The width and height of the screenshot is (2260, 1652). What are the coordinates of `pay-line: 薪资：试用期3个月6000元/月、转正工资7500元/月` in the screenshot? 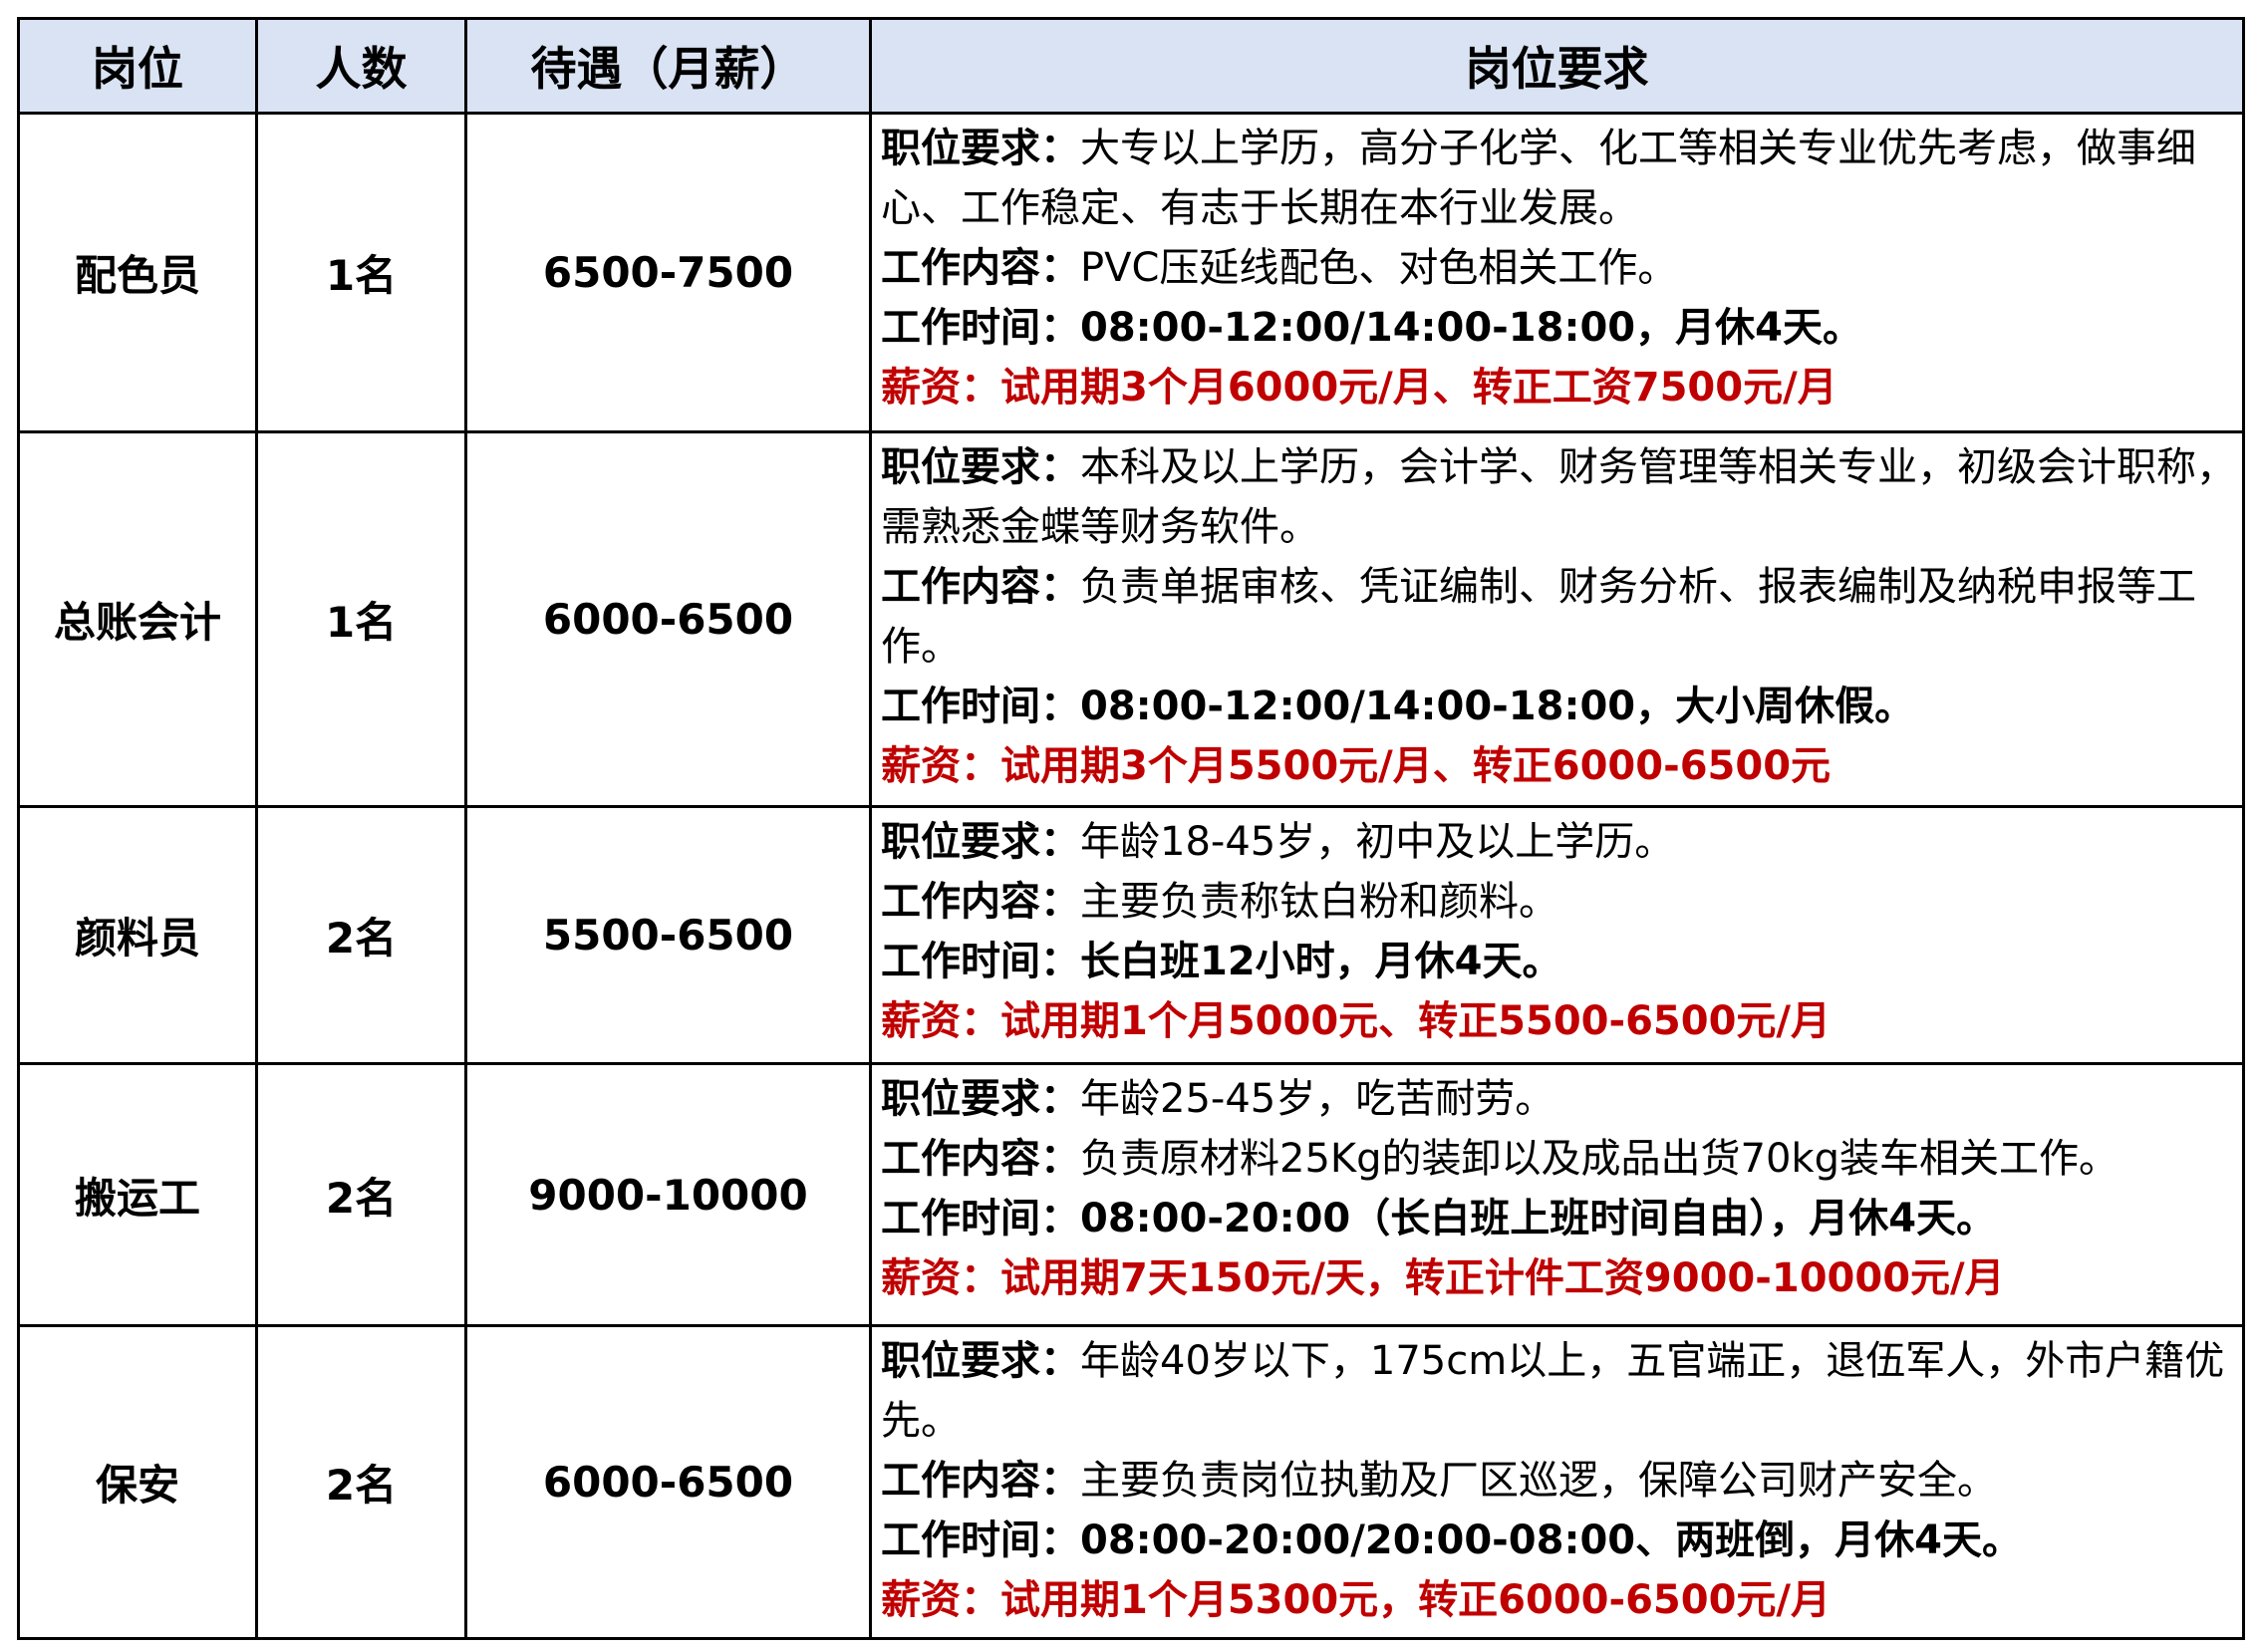 It's located at (1359, 388).